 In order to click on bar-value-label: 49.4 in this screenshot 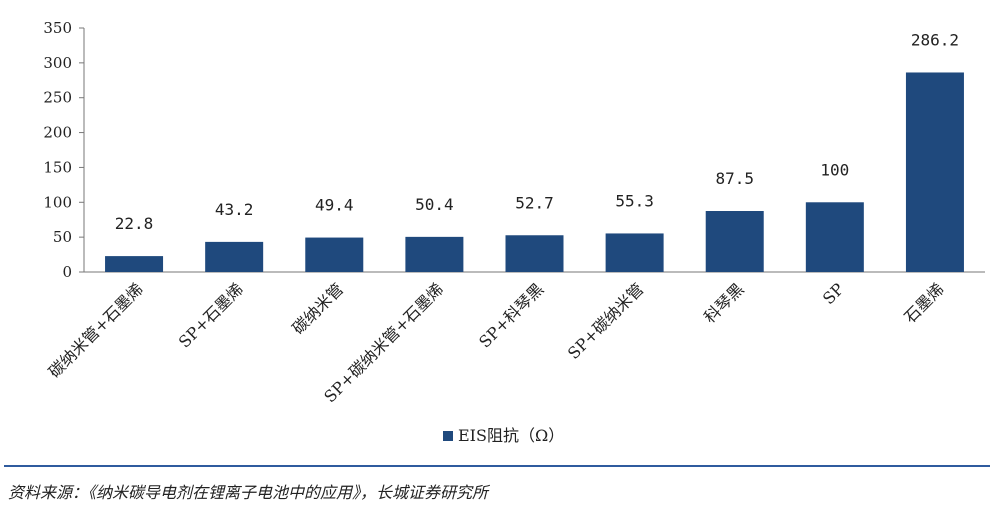, I will do `click(334, 205)`.